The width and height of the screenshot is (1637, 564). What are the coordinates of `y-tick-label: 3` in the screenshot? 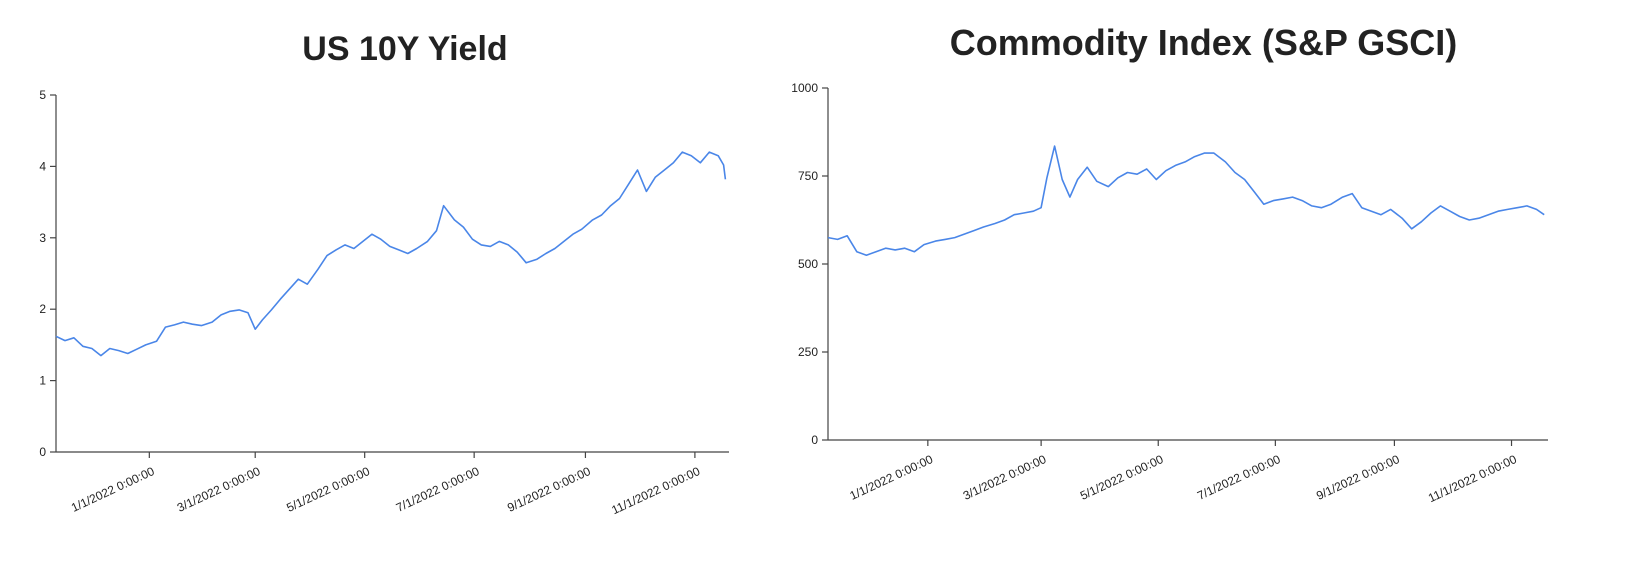 It's located at (42, 238).